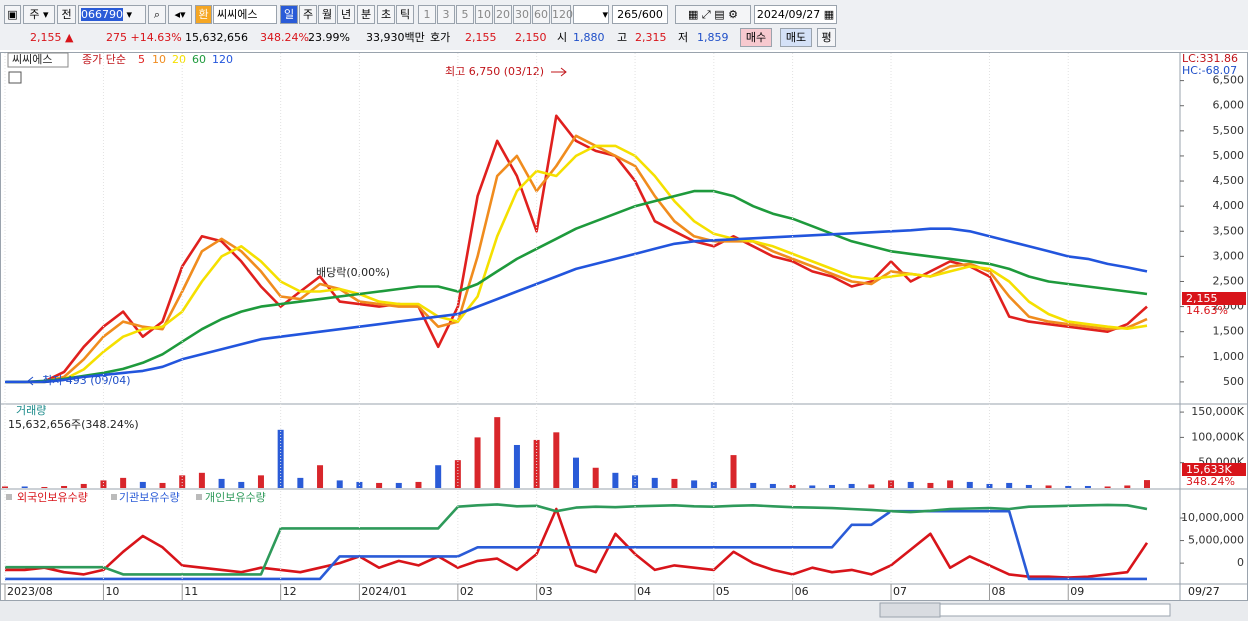  Describe the element at coordinates (1229, 205) in the screenshot. I see `y-tick-label: 4,000` at that location.